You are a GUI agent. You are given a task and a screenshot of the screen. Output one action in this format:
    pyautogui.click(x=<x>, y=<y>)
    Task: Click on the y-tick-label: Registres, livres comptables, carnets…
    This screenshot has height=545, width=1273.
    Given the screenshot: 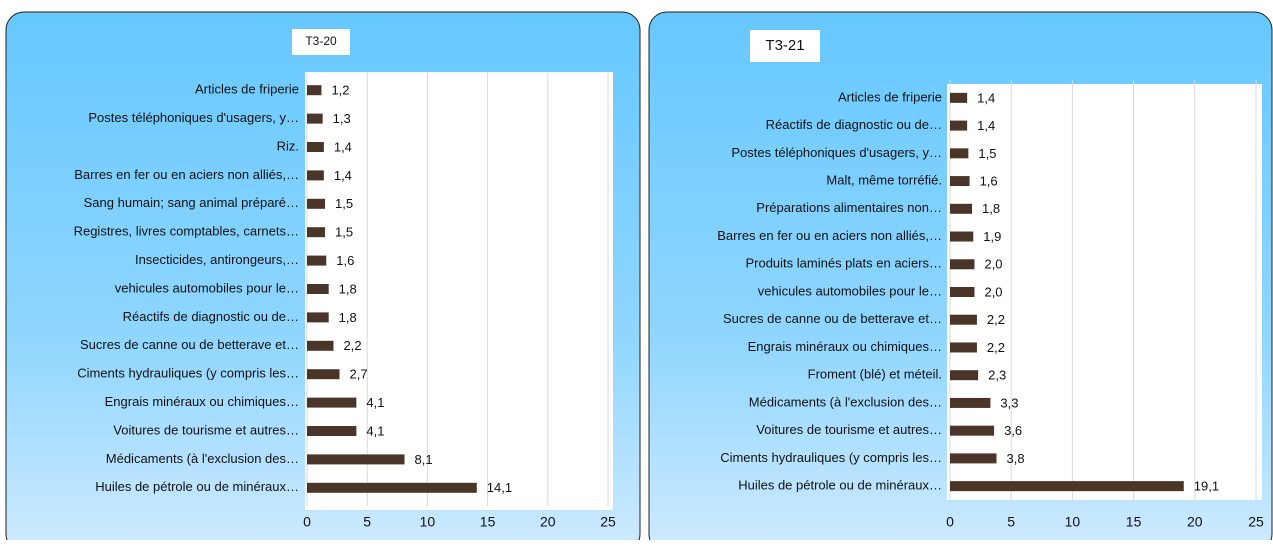 What is the action you would take?
    pyautogui.click(x=186, y=231)
    